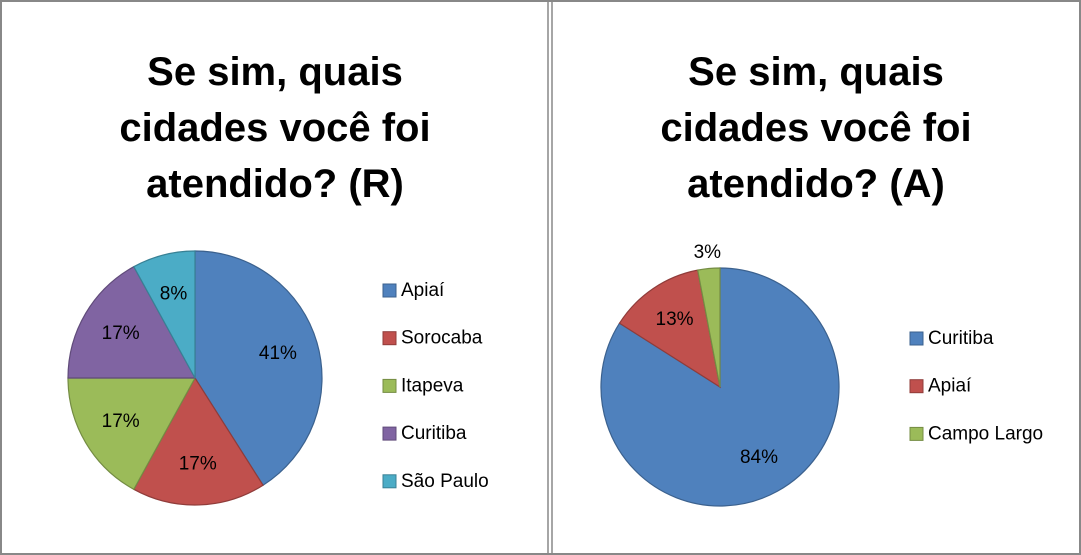 Image resolution: width=1081 pixels, height=555 pixels. Describe the element at coordinates (445, 481) in the screenshot. I see `legend-label: São Paulo` at that location.